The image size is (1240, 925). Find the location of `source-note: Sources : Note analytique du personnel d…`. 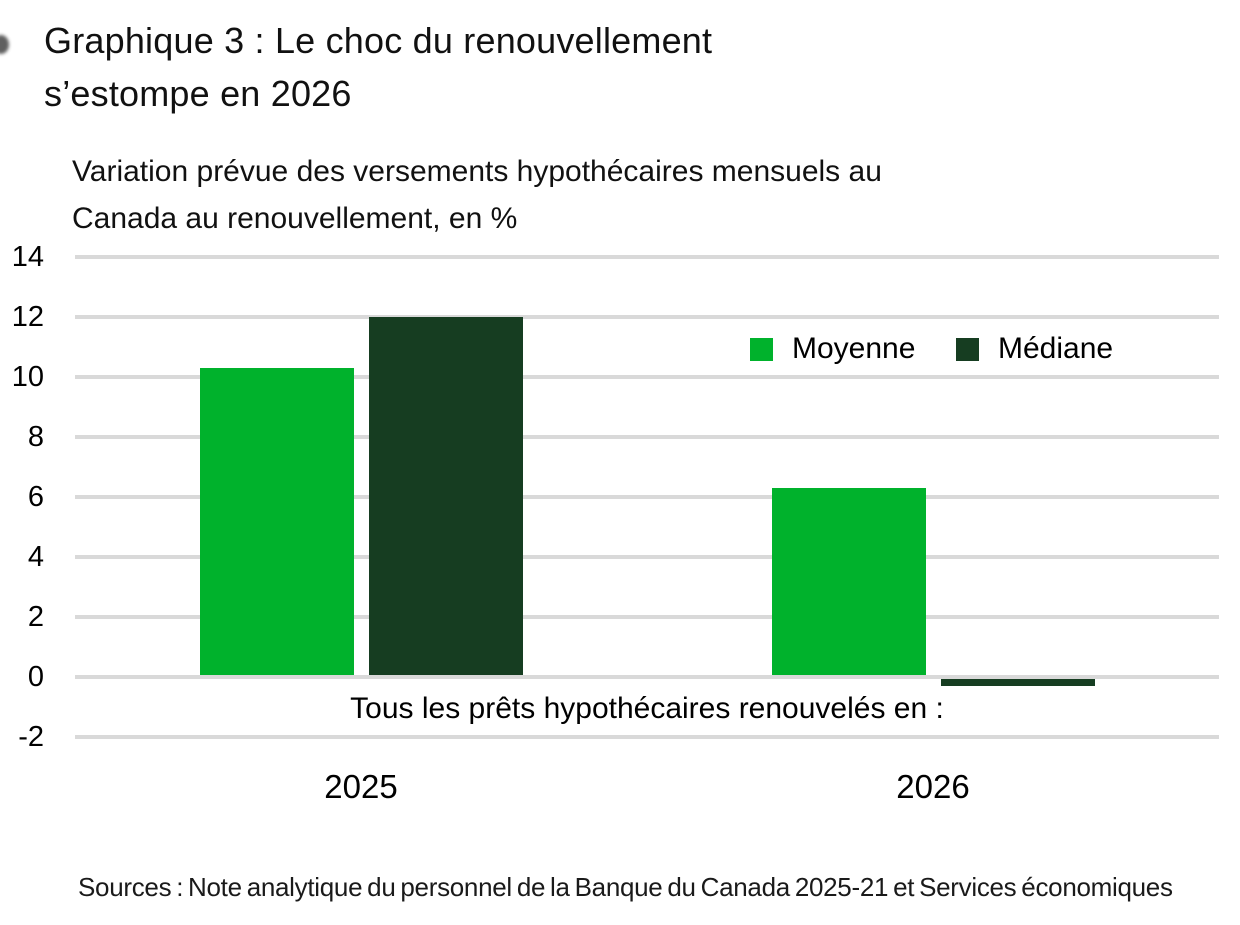

source-note: Sources : Note analytique du personnel d… is located at coordinates (625, 887).